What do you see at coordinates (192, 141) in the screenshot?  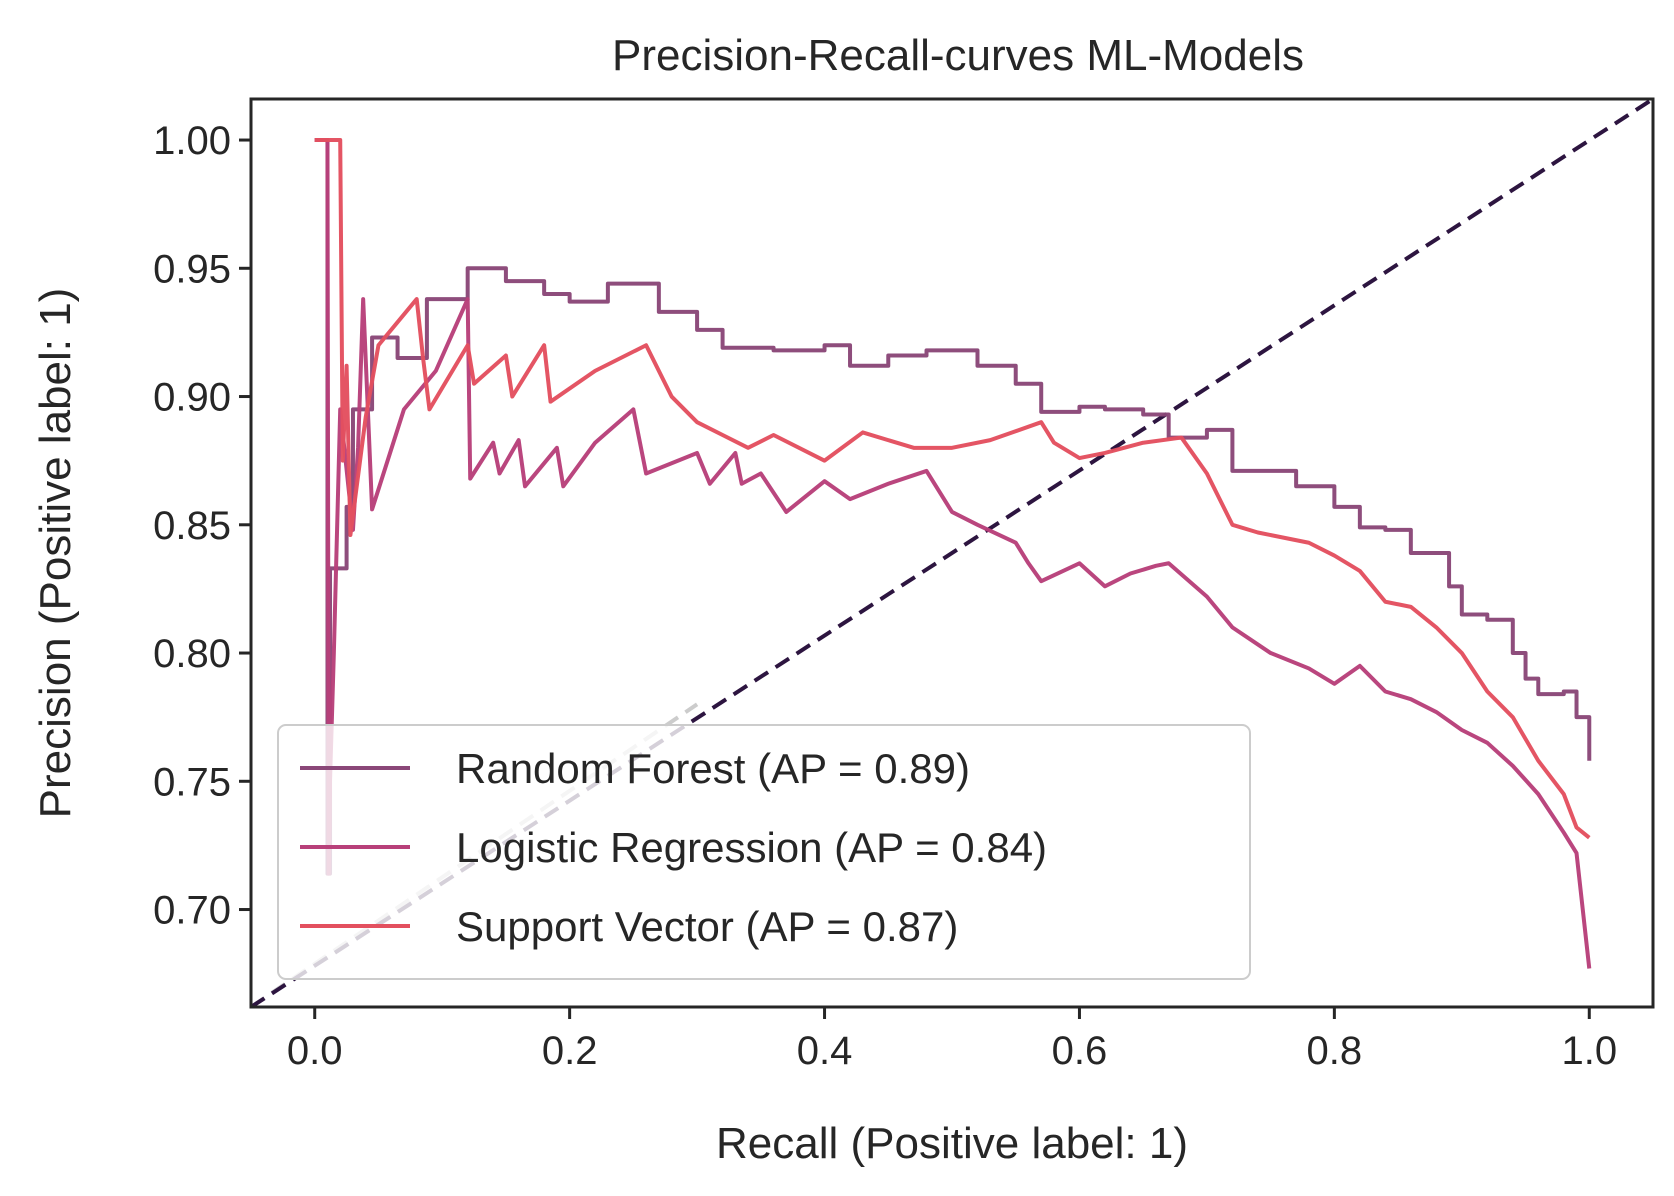 I see `y-tick-label: 1.00` at bounding box center [192, 141].